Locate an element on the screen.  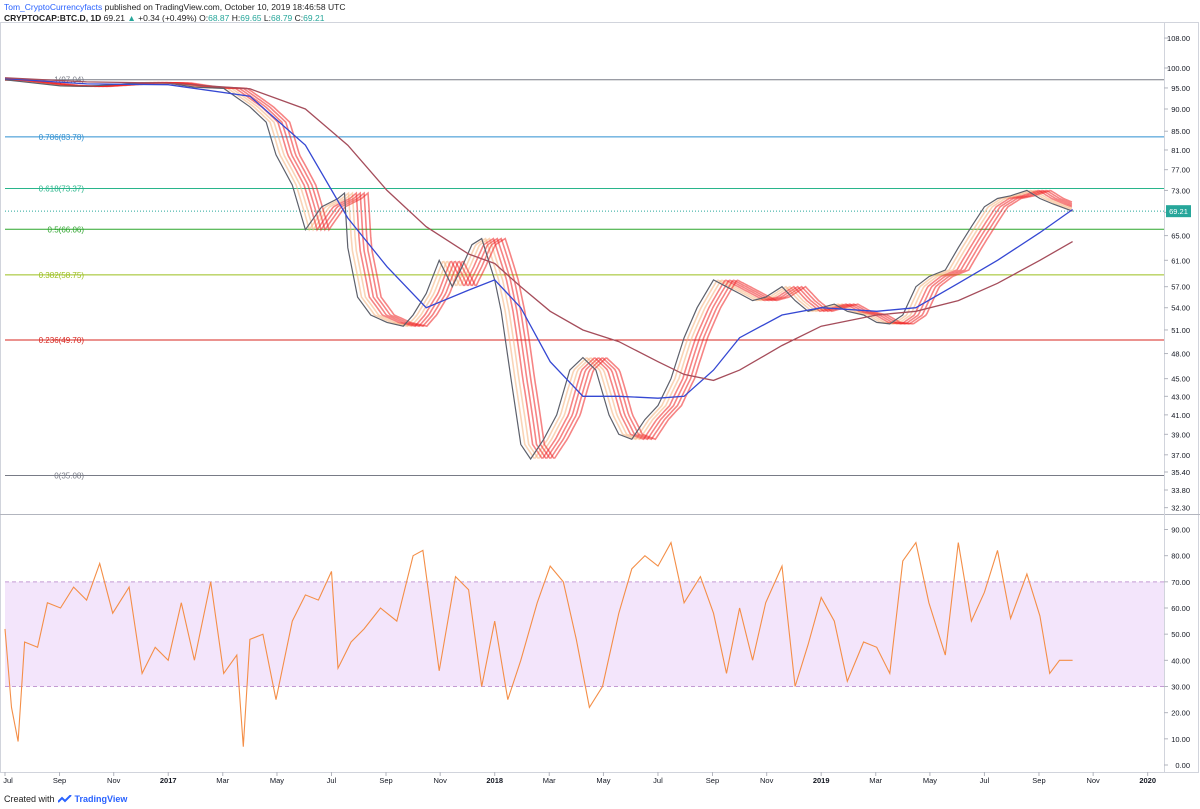
up-arrow-icon: ▲ is located at coordinates (131, 18).